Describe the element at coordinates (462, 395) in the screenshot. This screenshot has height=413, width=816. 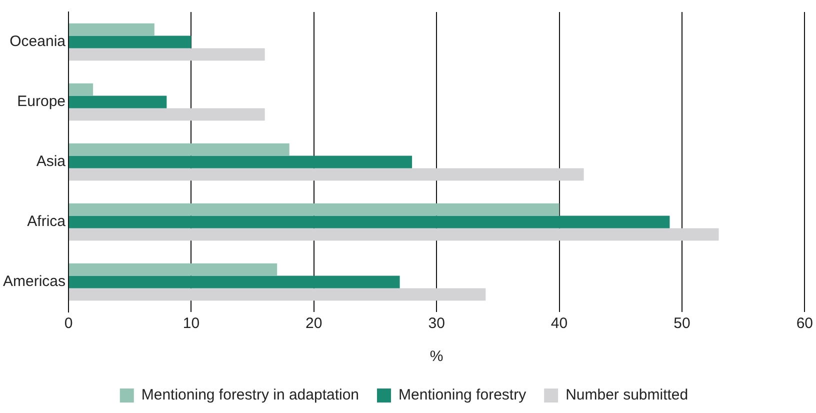
I see `legend-label: Mentioning forestry` at that location.